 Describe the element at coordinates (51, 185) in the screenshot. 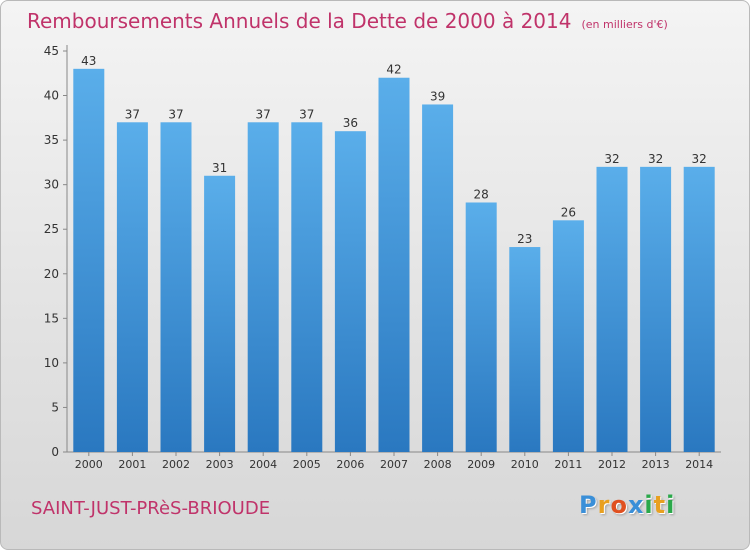

I see `y-tick-label: 30` at that location.